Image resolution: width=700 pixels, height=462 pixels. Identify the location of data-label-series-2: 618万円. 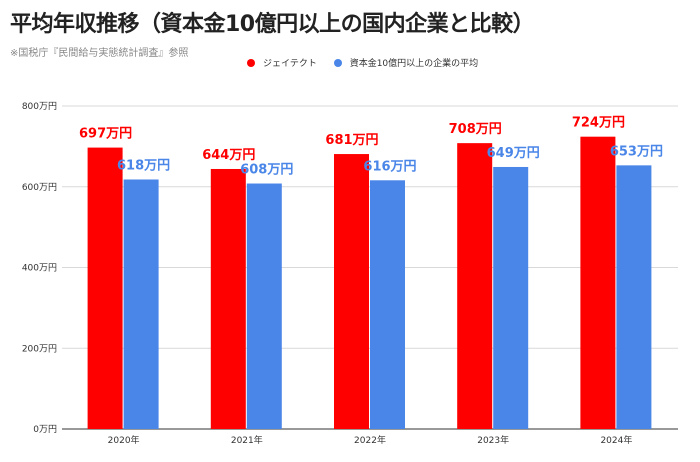
(143, 165).